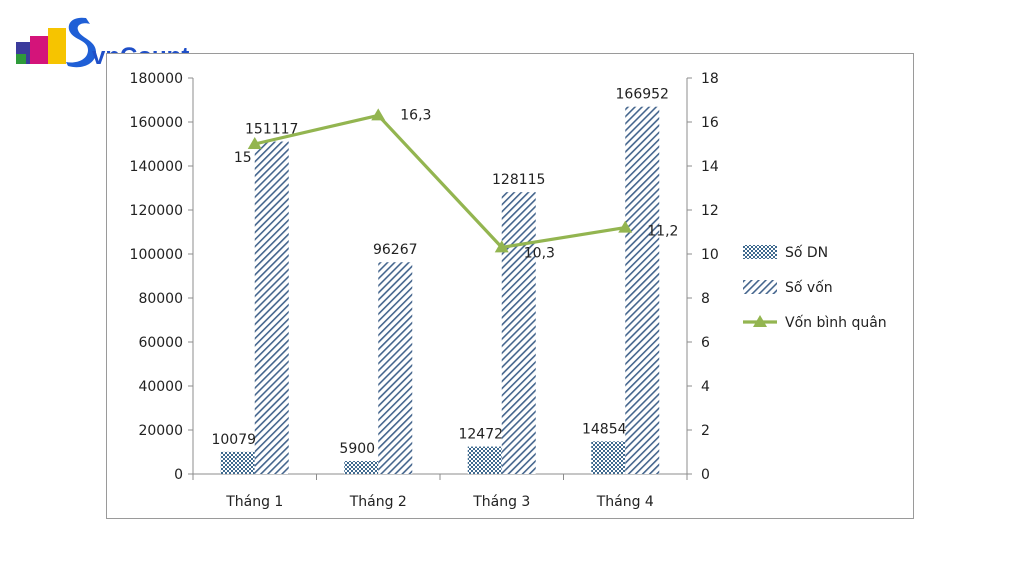 The height and width of the screenshot is (576, 1024). Describe the element at coordinates (760, 321) in the screenshot. I see `legend-triangle-marker` at that location.